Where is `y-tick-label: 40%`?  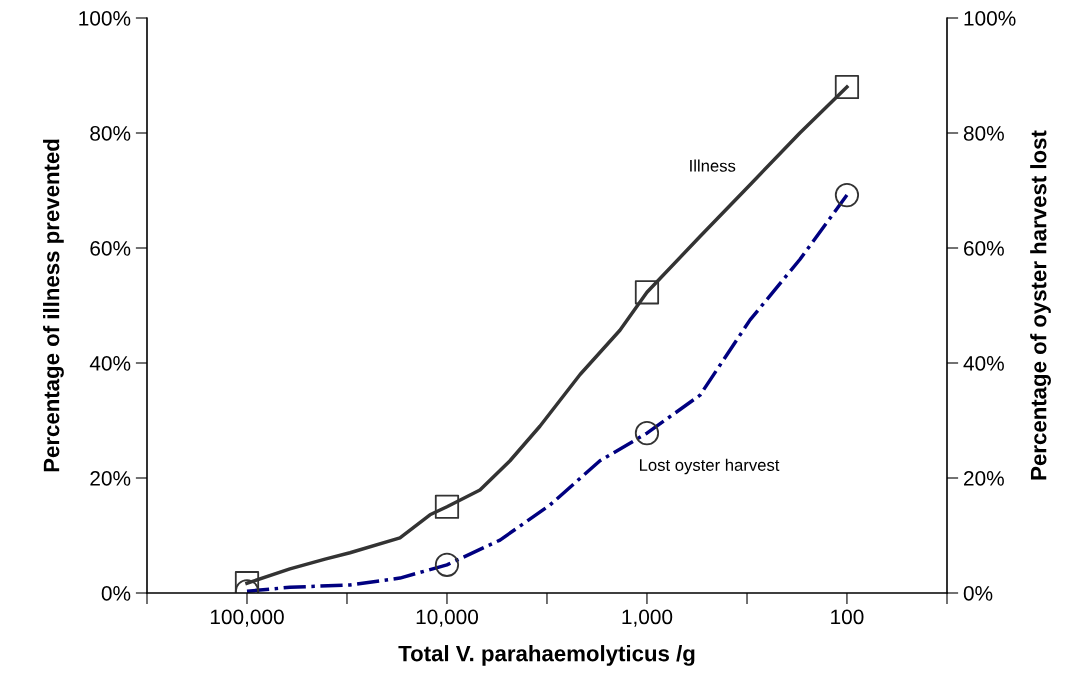 y-tick-label: 40% is located at coordinates (110, 363).